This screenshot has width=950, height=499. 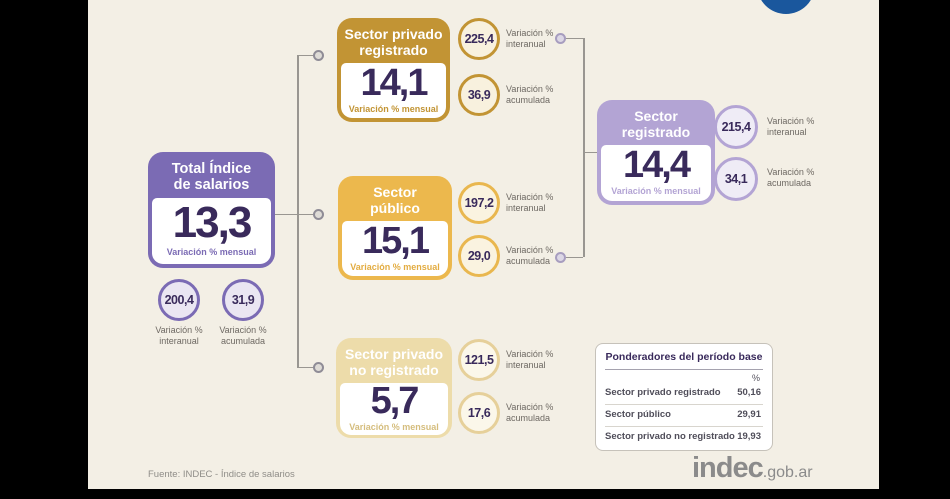 What do you see at coordinates (305, 367) in the screenshot?
I see `connector-left-branch-bottom` at bounding box center [305, 367].